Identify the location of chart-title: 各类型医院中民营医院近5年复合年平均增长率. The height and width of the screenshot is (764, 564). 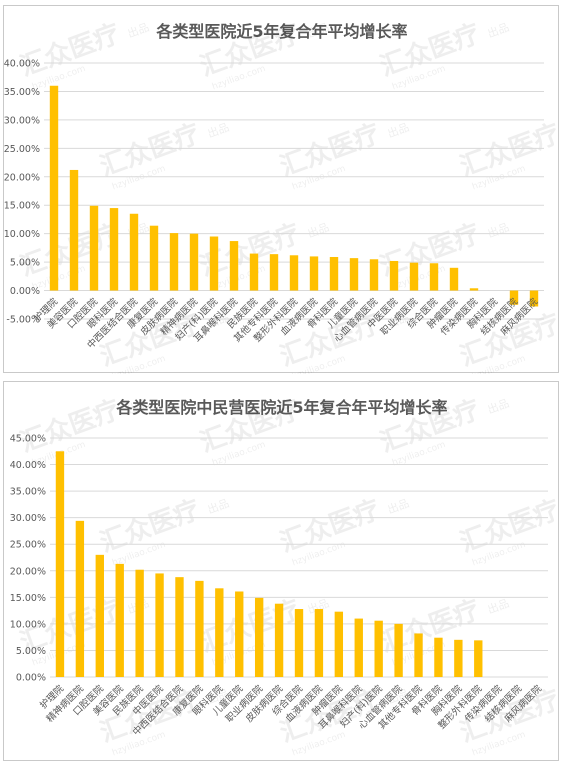
(281, 407).